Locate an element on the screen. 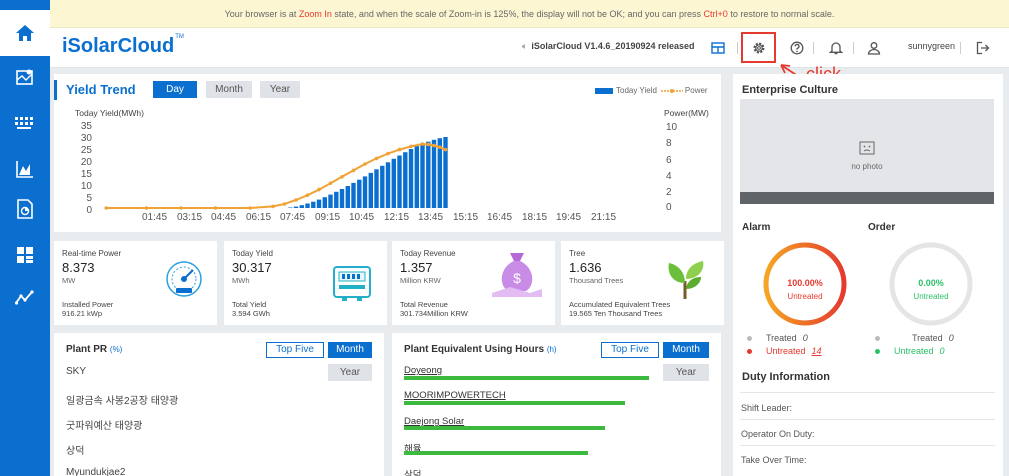  sidebar-item-home is located at coordinates (25, 33).